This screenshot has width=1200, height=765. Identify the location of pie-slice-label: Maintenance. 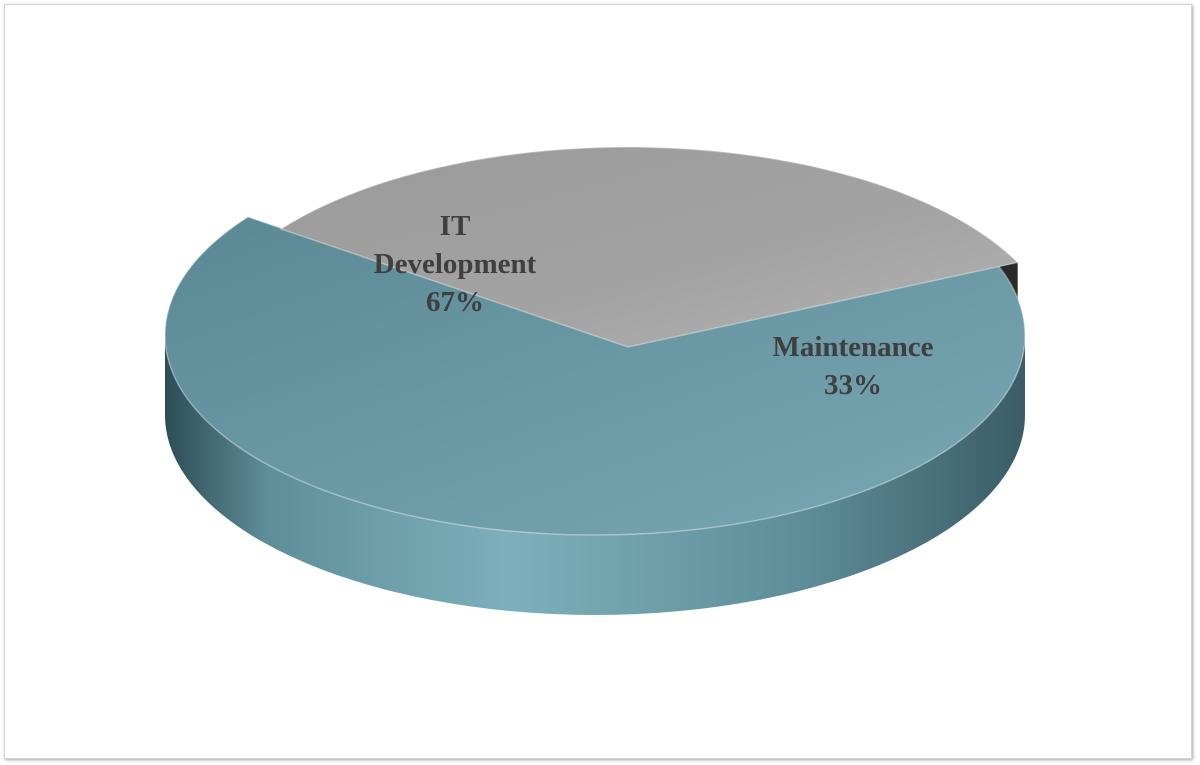
(852, 347).